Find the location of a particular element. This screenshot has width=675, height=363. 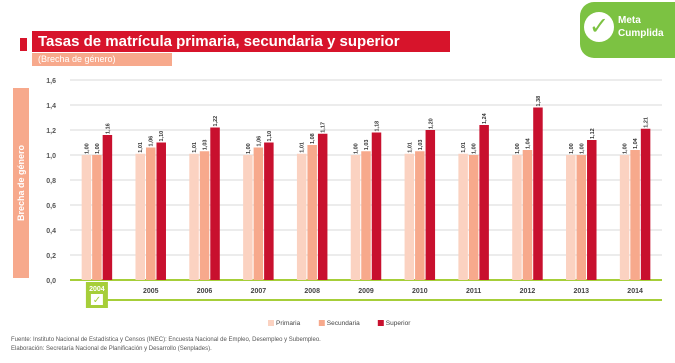

chart-subtitle: (Brecha de género) is located at coordinates (102, 59).